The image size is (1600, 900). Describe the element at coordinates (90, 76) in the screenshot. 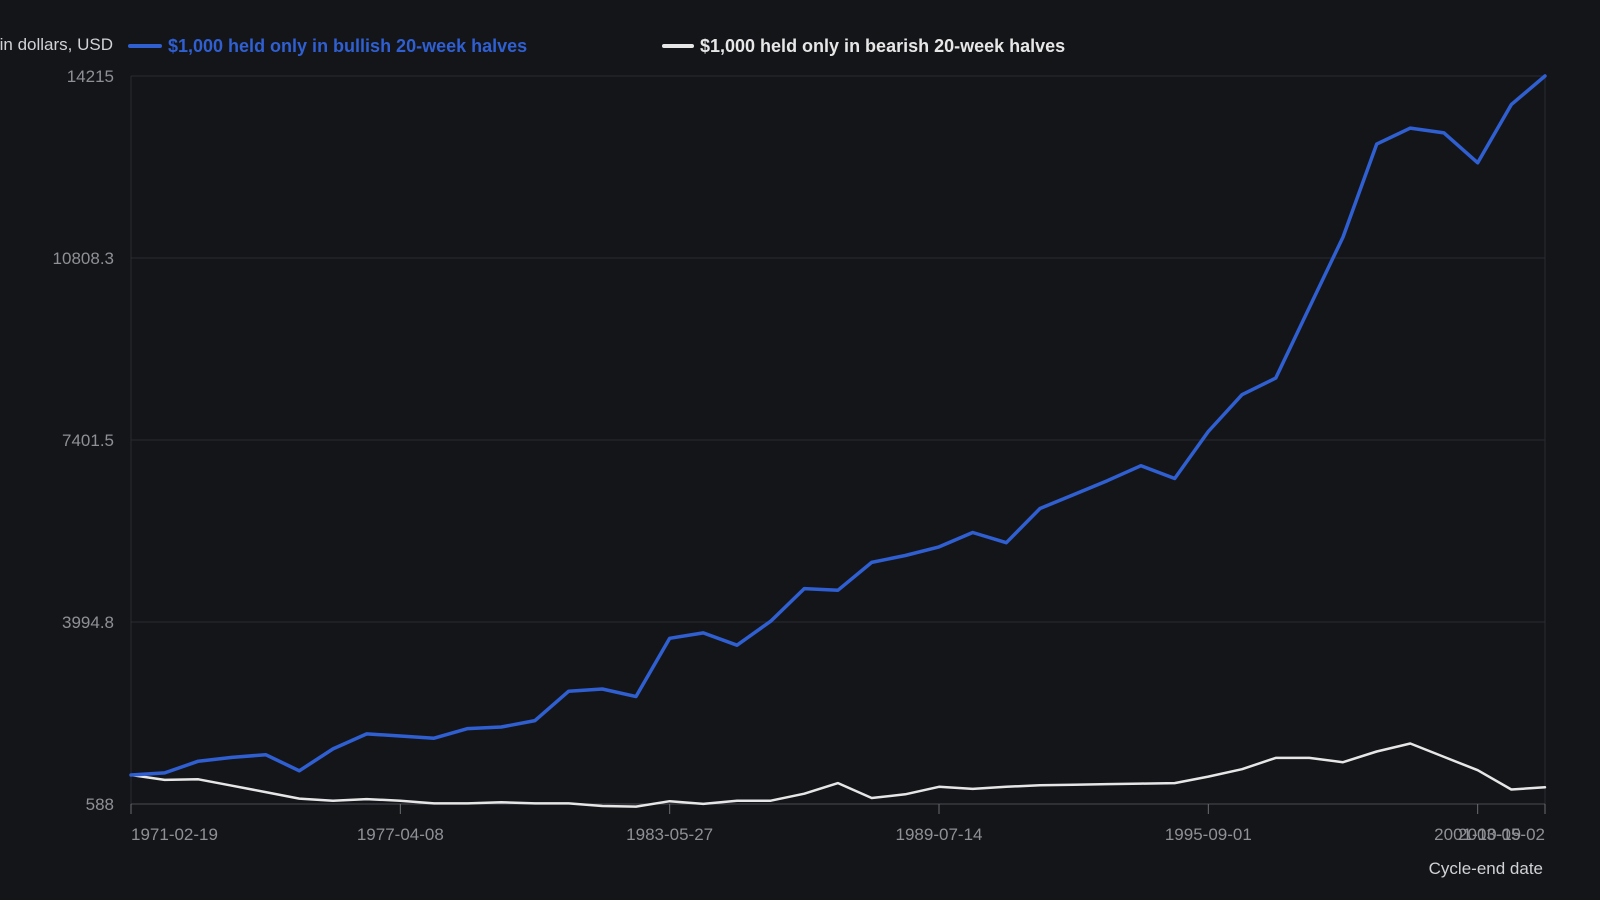

I see `y-tick-label: 14215` at that location.